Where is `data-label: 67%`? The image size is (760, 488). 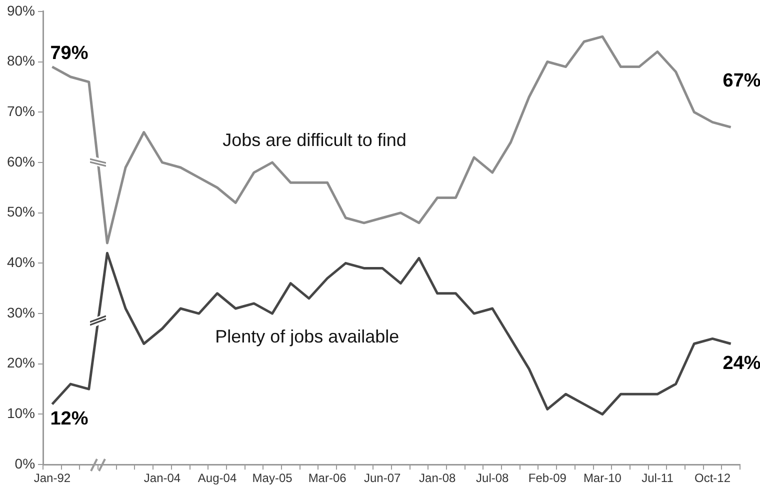
data-label: 67% is located at coordinates (741, 81).